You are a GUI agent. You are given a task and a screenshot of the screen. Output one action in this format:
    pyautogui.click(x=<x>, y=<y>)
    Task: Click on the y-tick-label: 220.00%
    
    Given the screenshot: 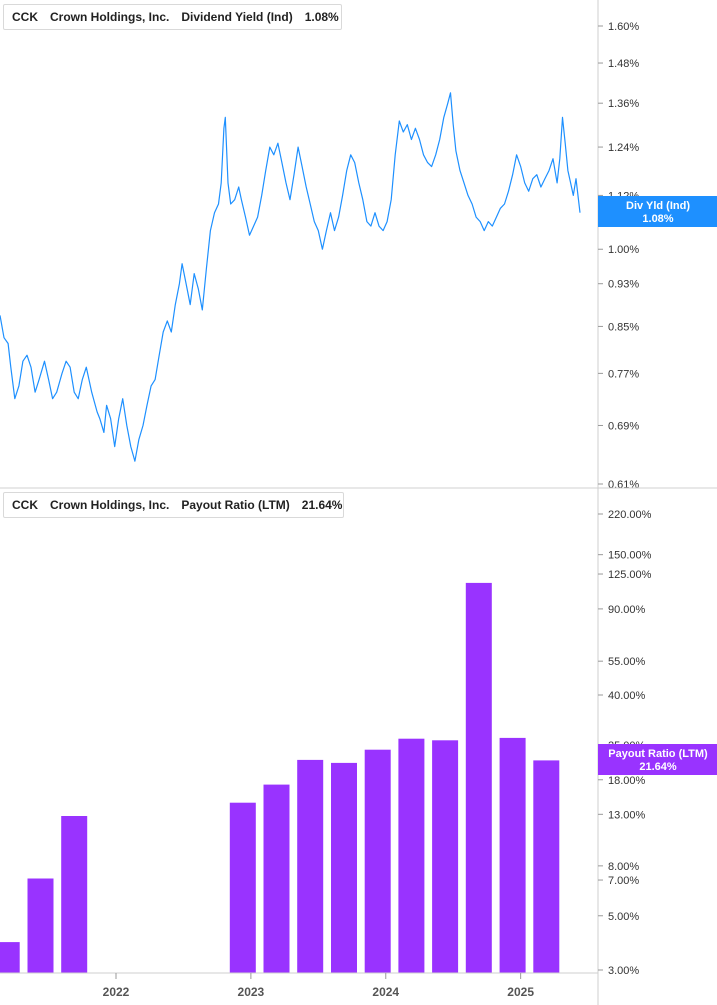 What is the action you would take?
    pyautogui.click(x=630, y=515)
    